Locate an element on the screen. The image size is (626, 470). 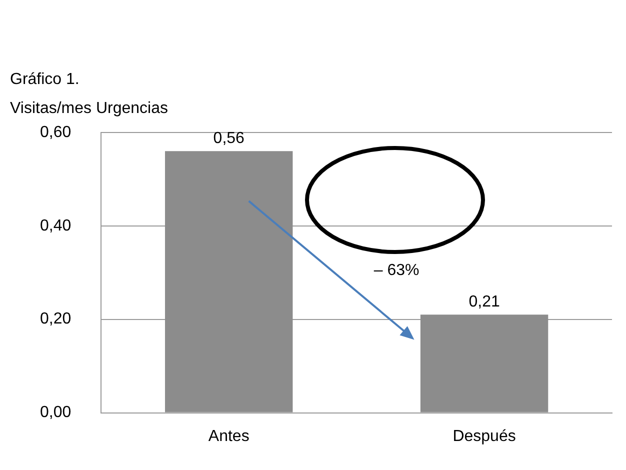
y-tick-label: 0,40 is located at coordinates (56, 225).